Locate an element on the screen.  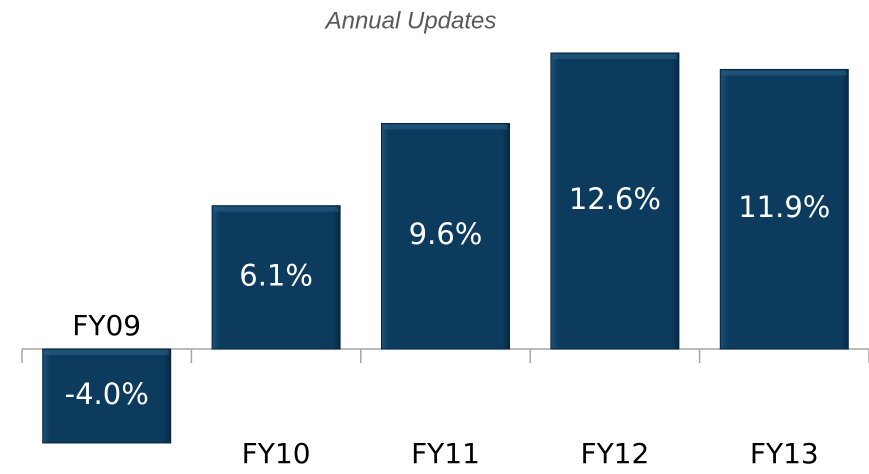
value-label: -4.0% is located at coordinates (107, 394).